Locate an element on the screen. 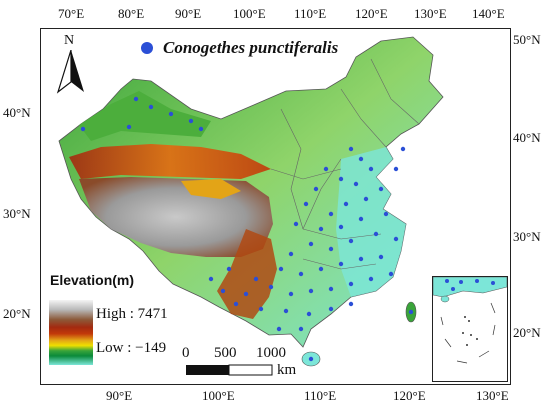 The height and width of the screenshot is (409, 550). top-lon-tick-140: 140°E is located at coordinates (488, 13).